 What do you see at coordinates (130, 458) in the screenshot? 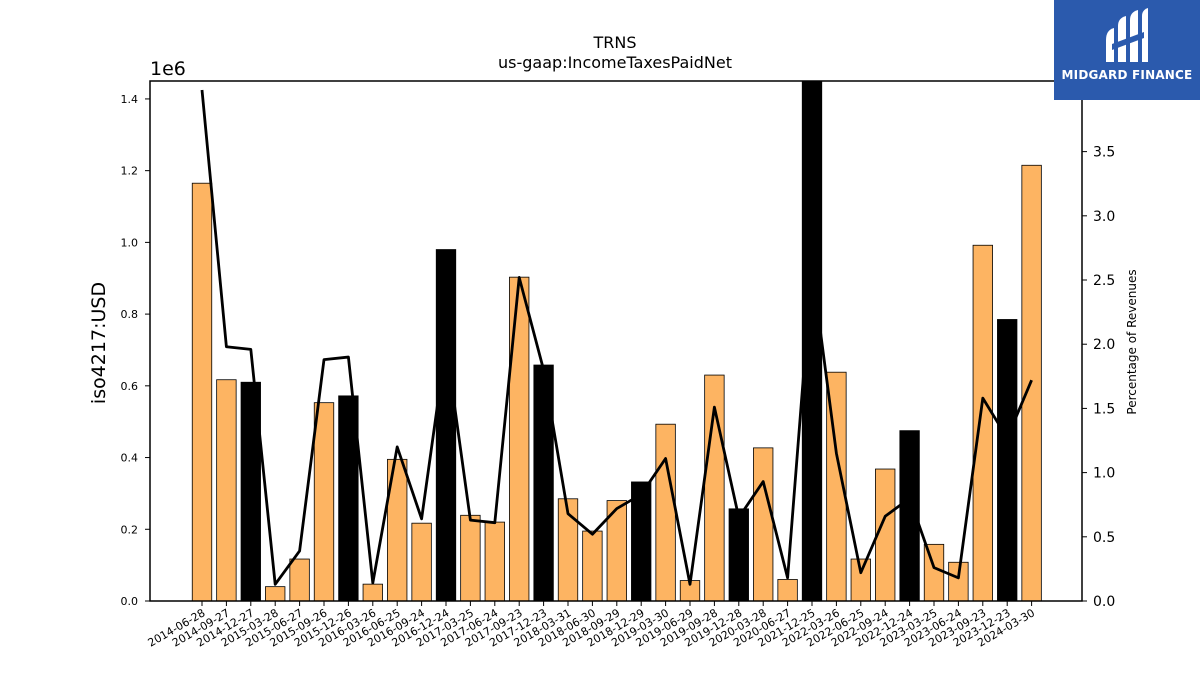
I see `y-tick-label: 0.4` at bounding box center [130, 458].